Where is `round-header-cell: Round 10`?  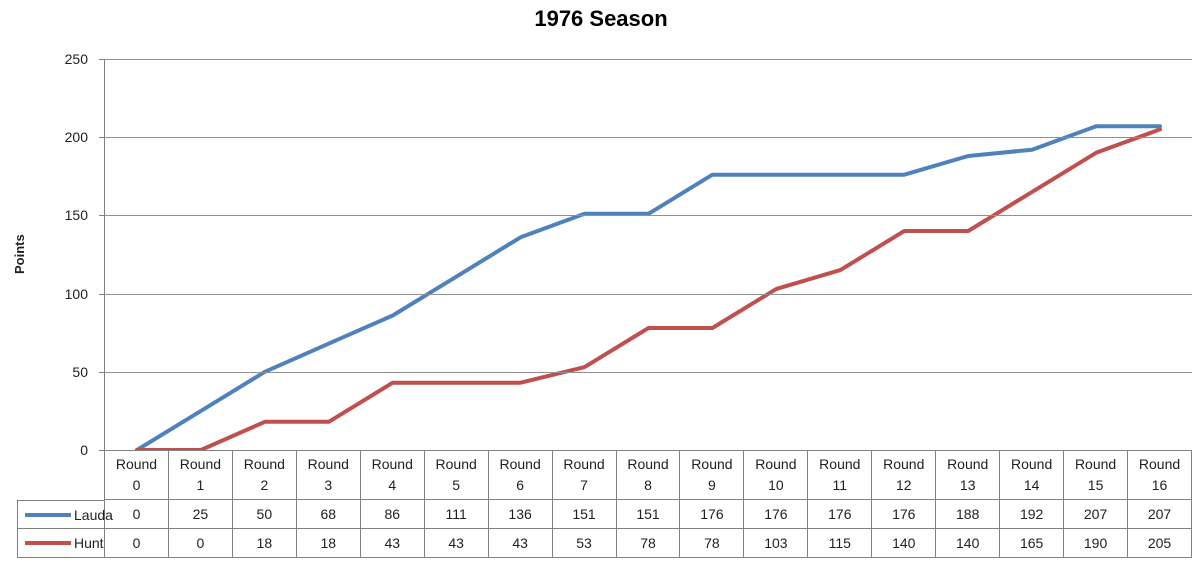
round-header-cell: Round 10 is located at coordinates (776, 475).